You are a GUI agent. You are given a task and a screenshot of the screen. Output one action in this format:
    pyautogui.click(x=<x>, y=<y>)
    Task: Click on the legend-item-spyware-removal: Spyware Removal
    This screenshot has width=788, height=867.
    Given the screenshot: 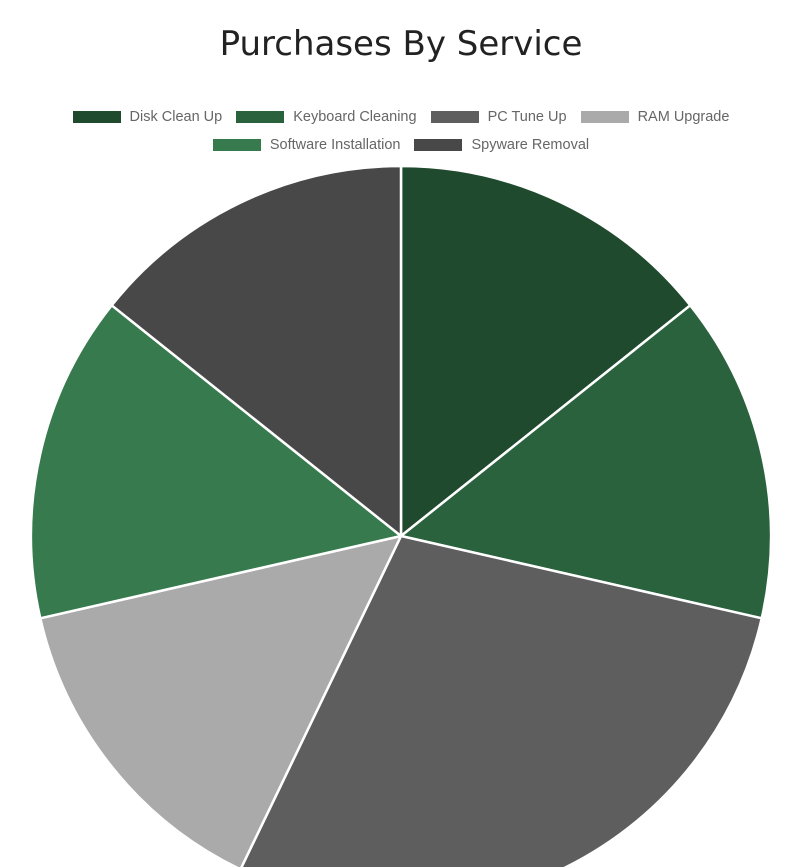 What is the action you would take?
    pyautogui.click(x=501, y=145)
    